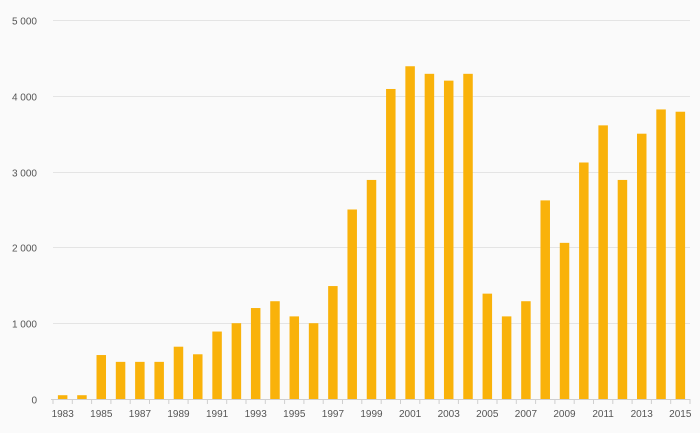 This screenshot has height=433, width=700. I want to click on bar-1992, so click(236, 361).